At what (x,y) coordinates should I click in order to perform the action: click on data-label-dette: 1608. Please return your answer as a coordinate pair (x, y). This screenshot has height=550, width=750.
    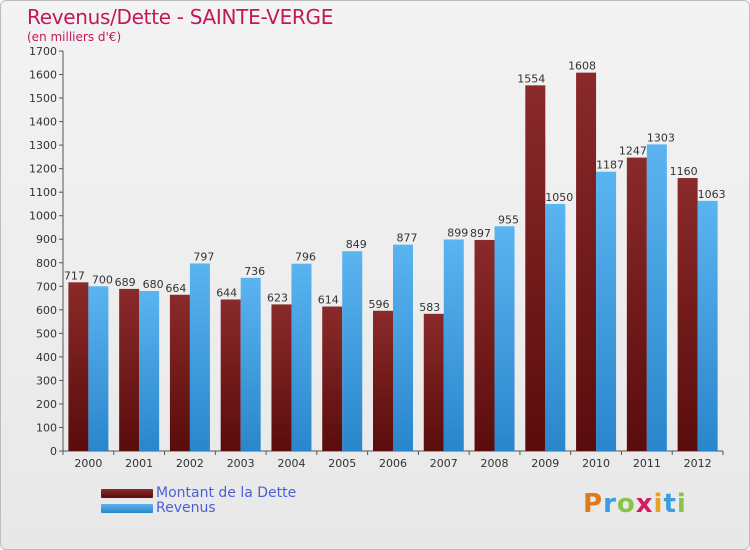
    Looking at the image, I should click on (582, 66).